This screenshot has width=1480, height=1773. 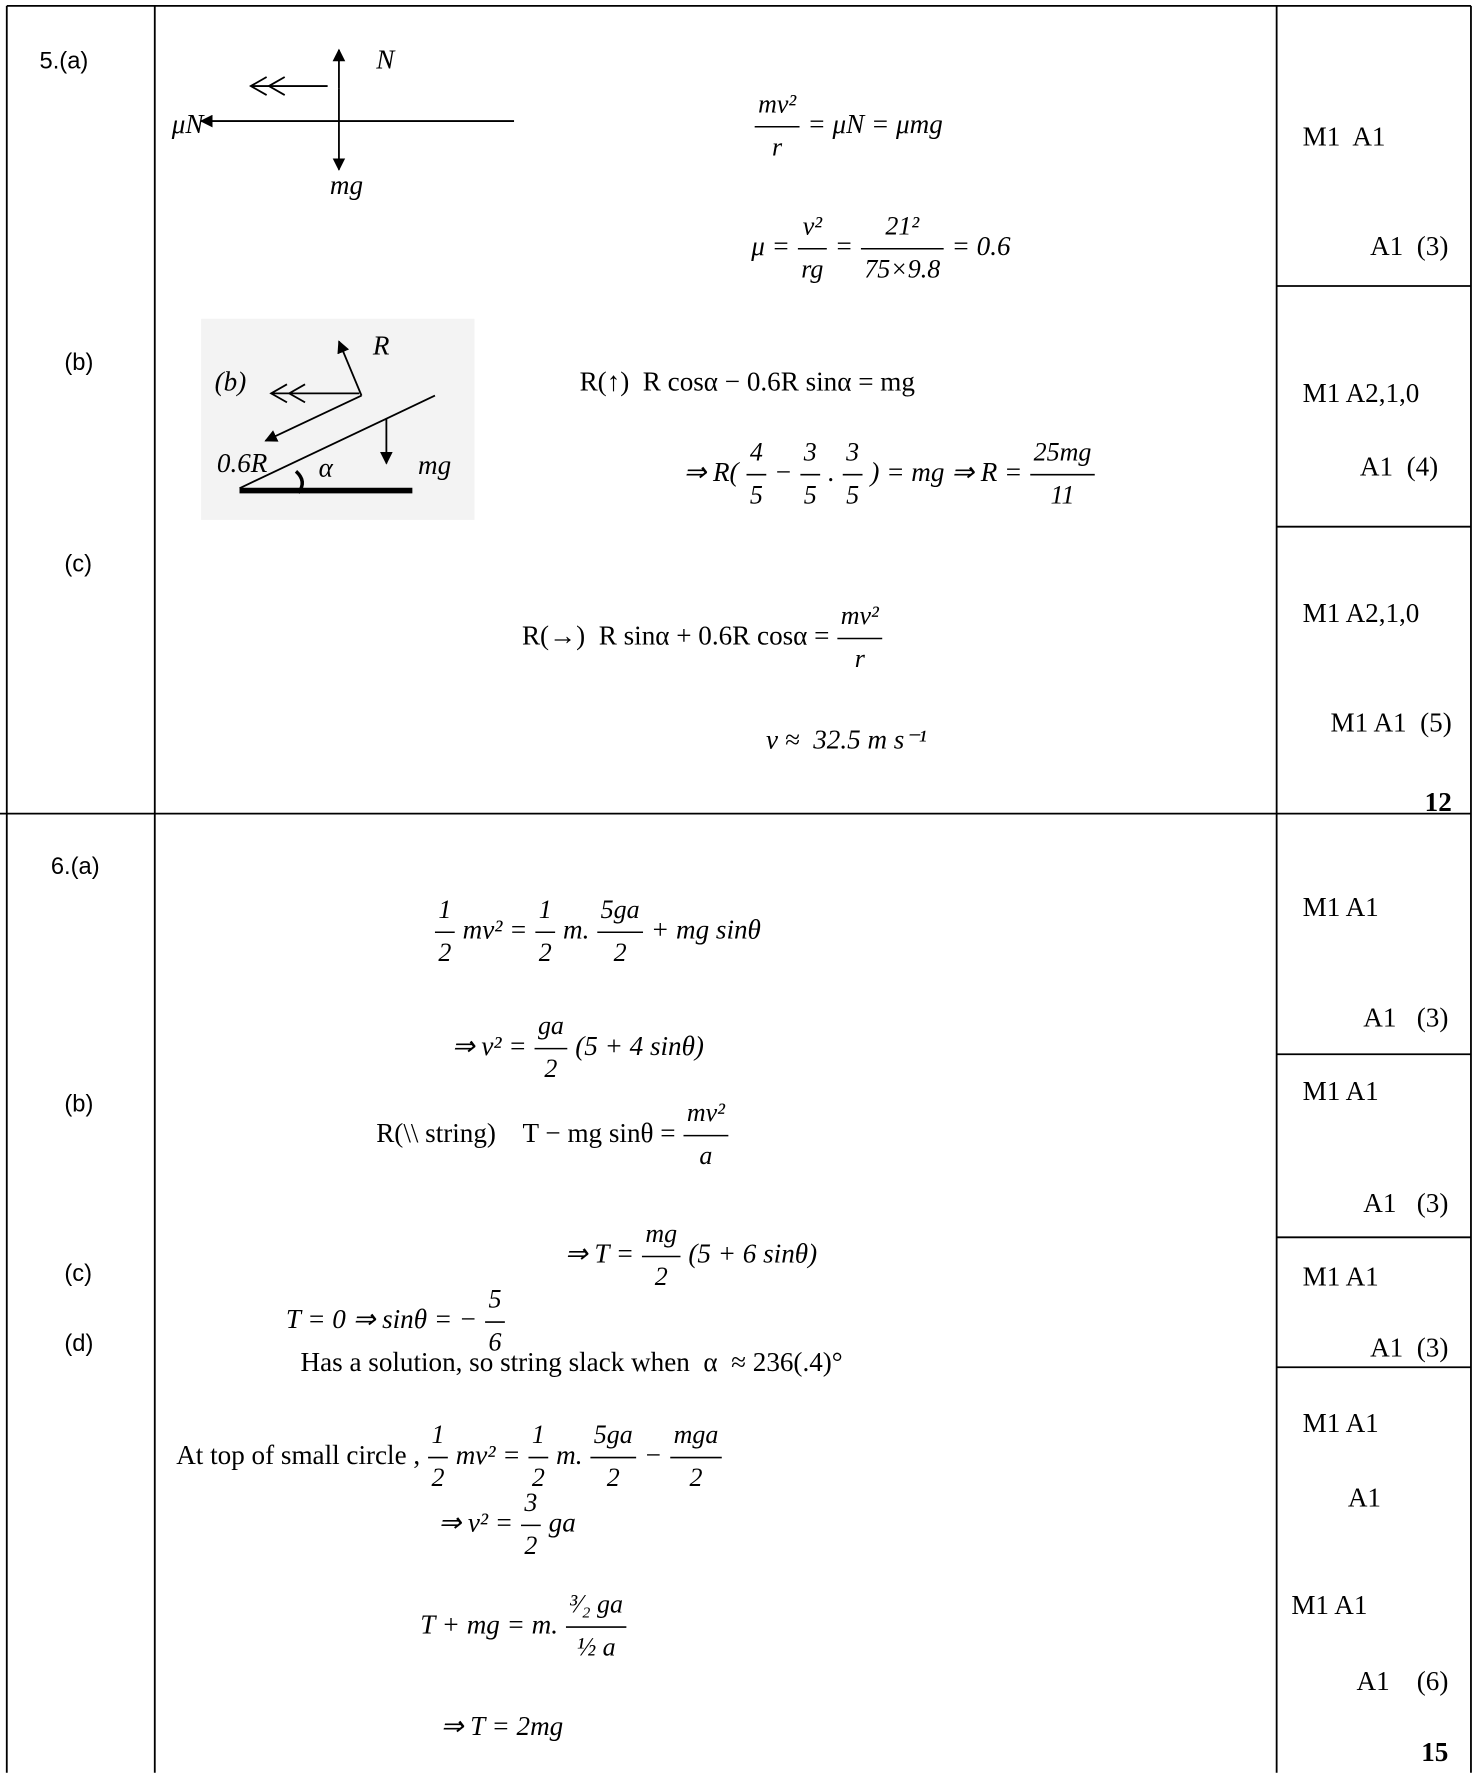 I want to click on fraction-numerator: v², so click(x=813, y=225).